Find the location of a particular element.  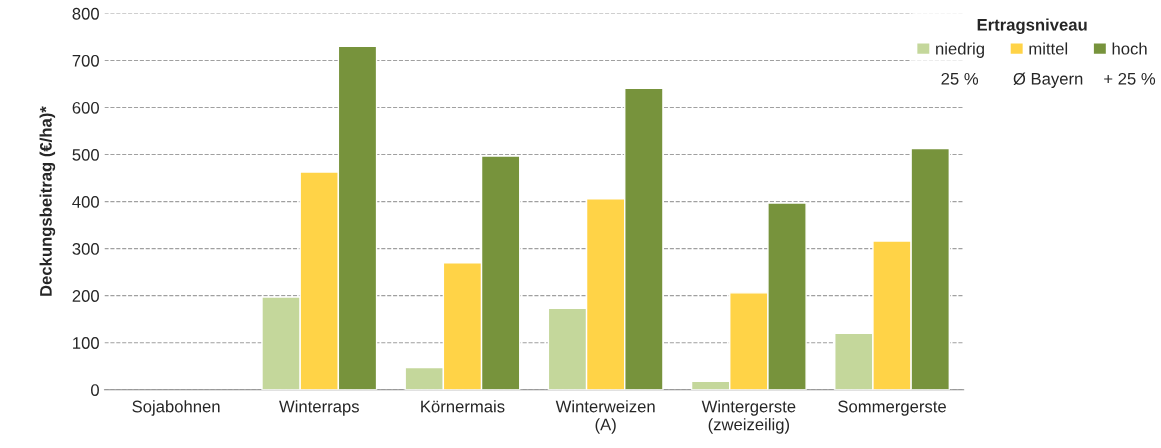

y-tick-label: 600 is located at coordinates (85, 107).